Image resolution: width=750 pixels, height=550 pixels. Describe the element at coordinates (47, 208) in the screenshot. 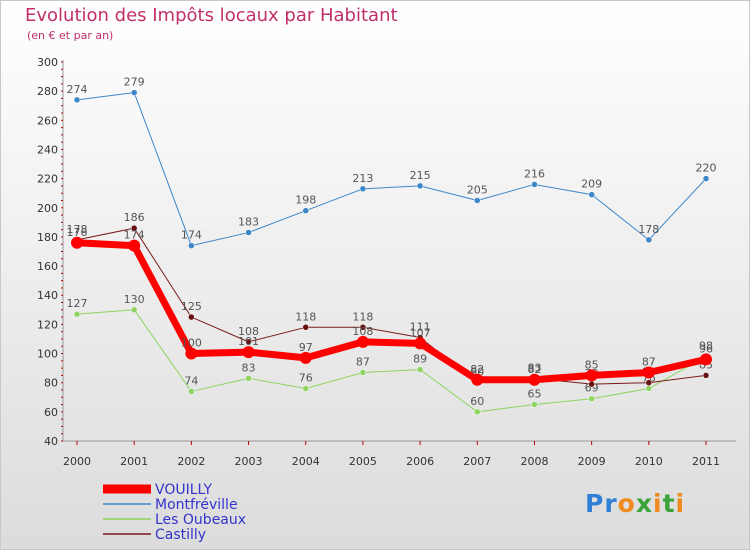

I see `y-tick-label: 200` at that location.